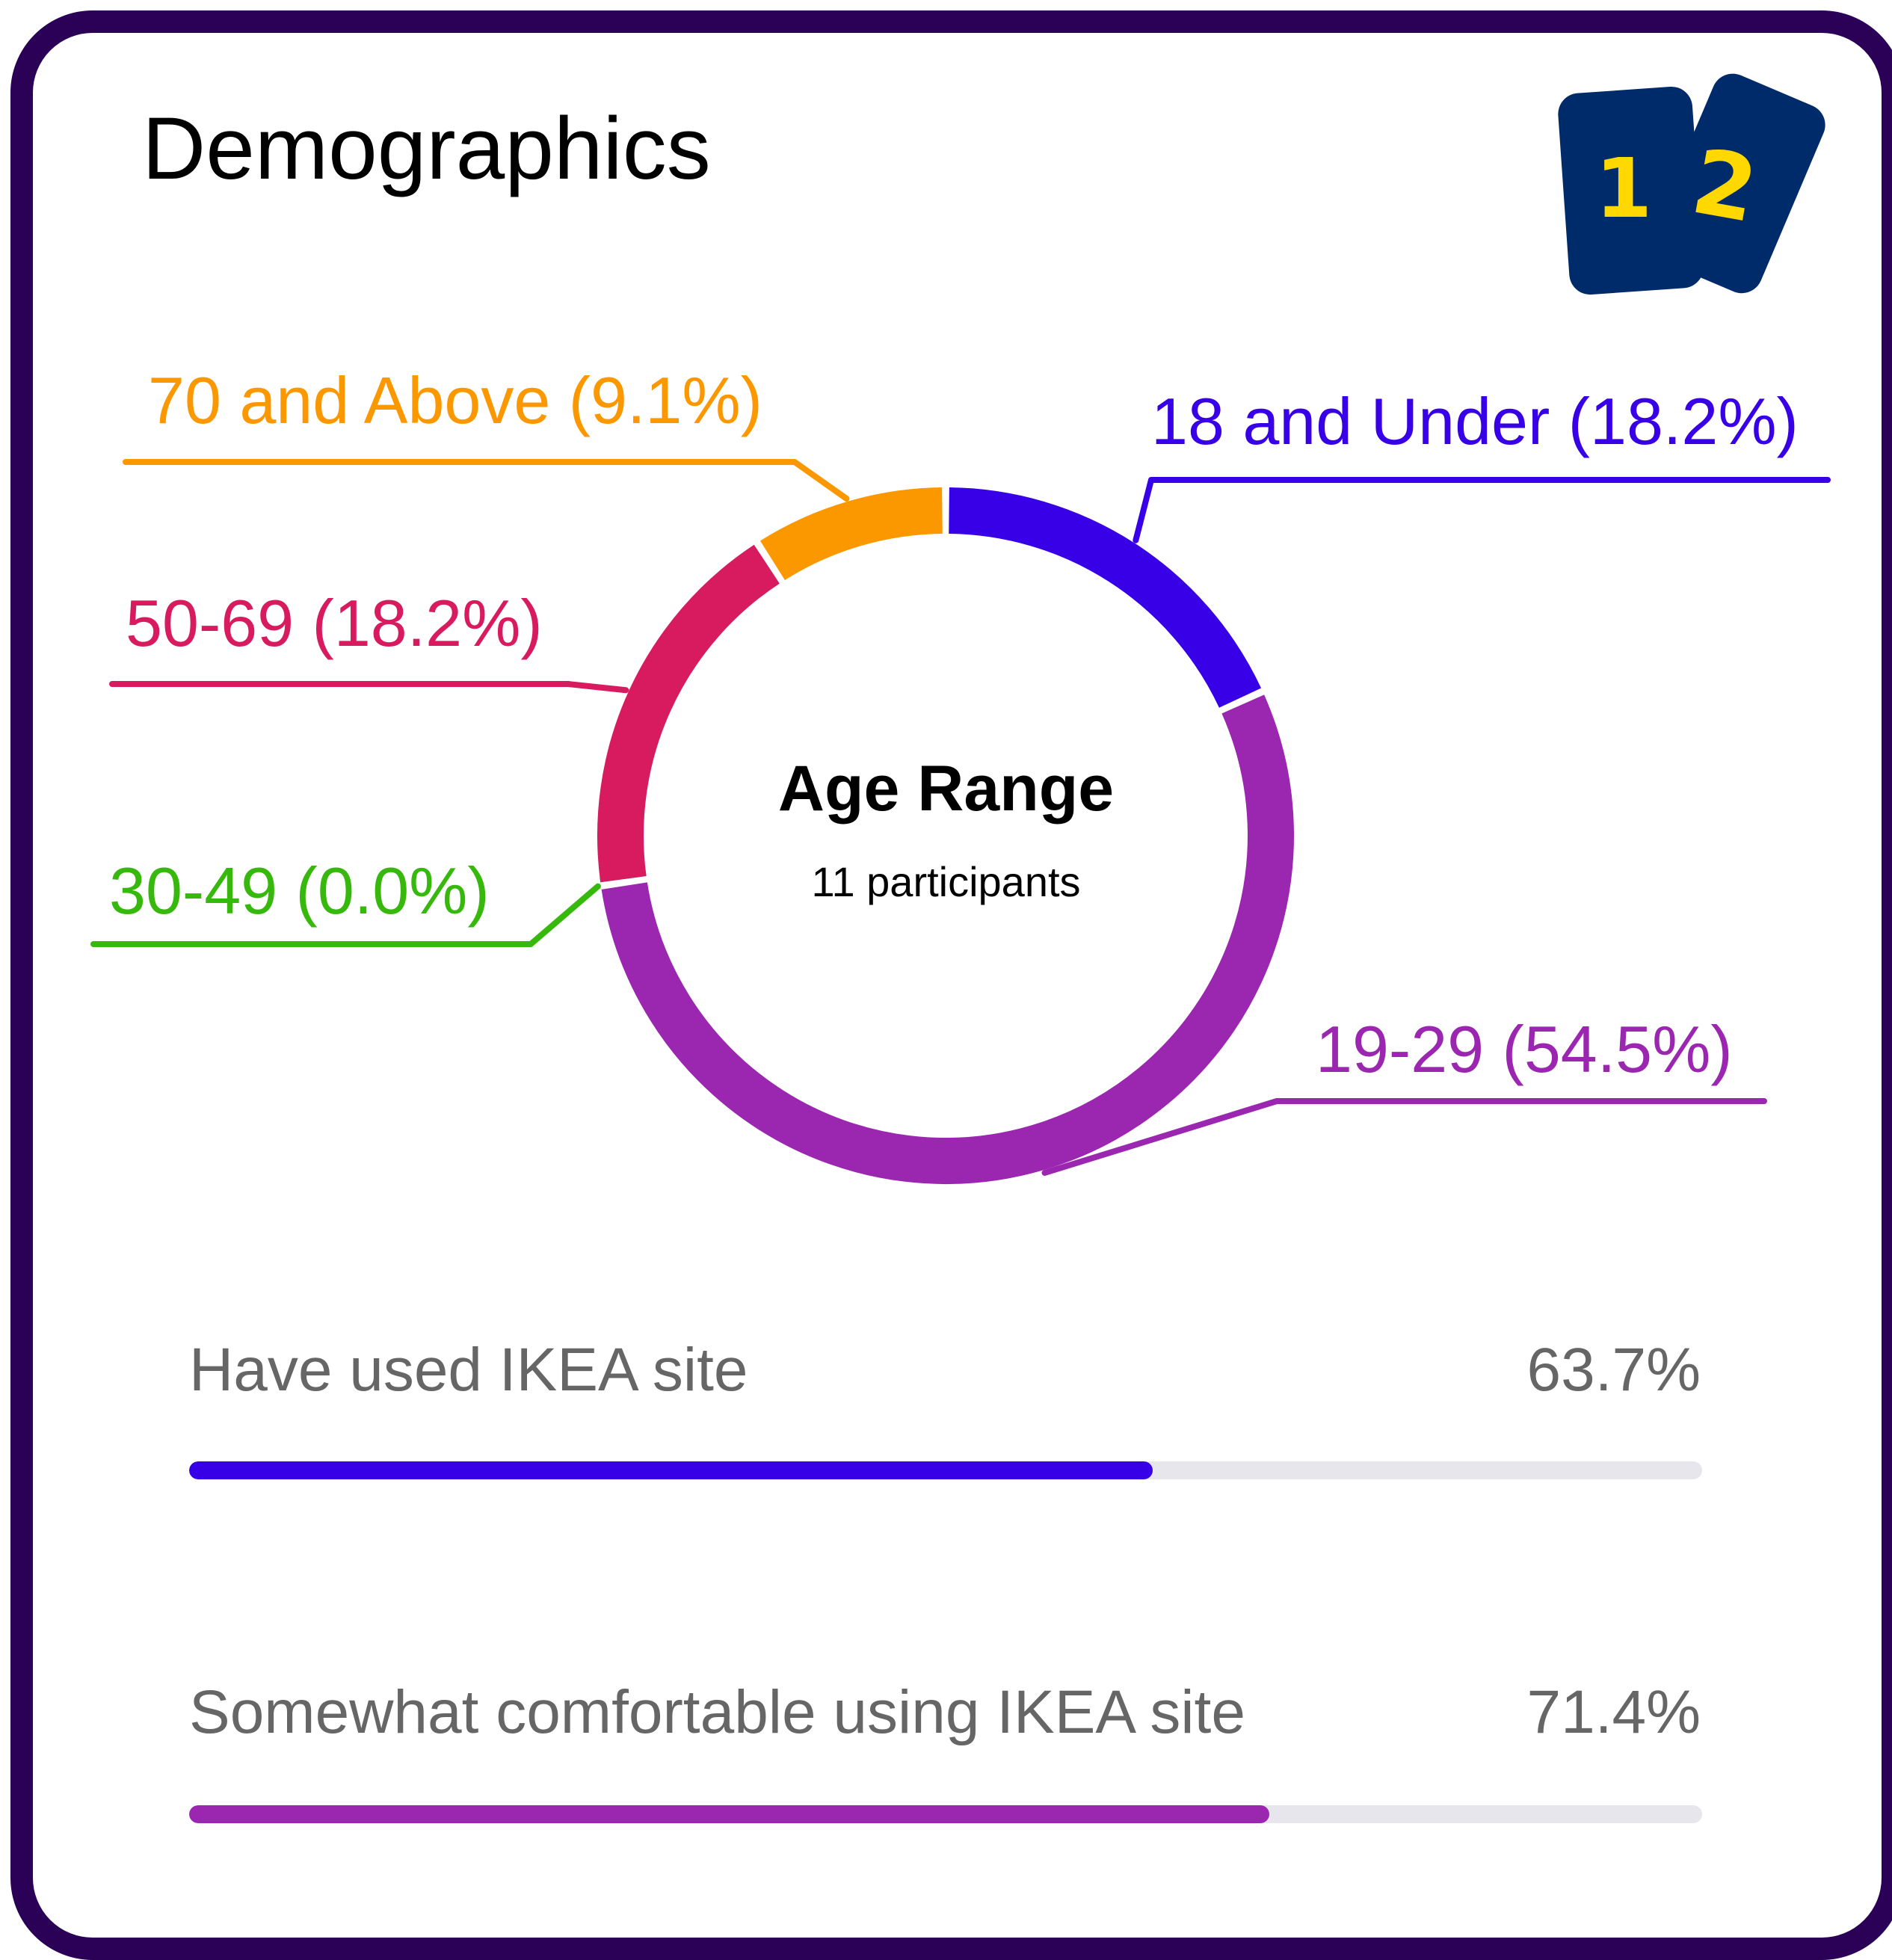 The image size is (1892, 1960). What do you see at coordinates (671, 1470) in the screenshot?
I see `progress-fill-used-ikea` at bounding box center [671, 1470].